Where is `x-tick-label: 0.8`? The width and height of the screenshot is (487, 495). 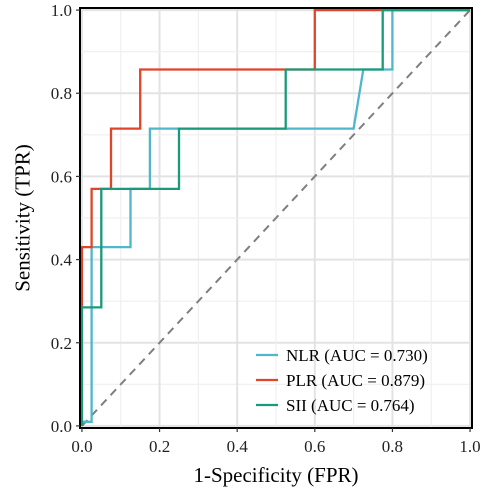
x-tick-label: 0.8 is located at coordinates (392, 446).